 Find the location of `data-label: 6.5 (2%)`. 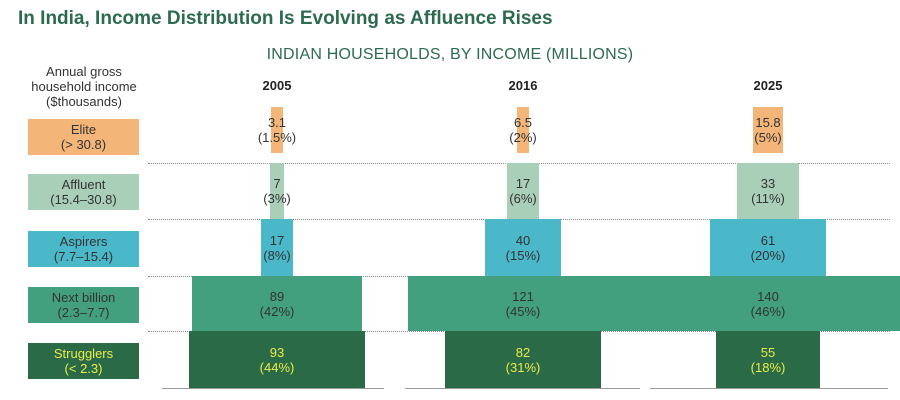

data-label: 6.5 (2%) is located at coordinates (523, 130).